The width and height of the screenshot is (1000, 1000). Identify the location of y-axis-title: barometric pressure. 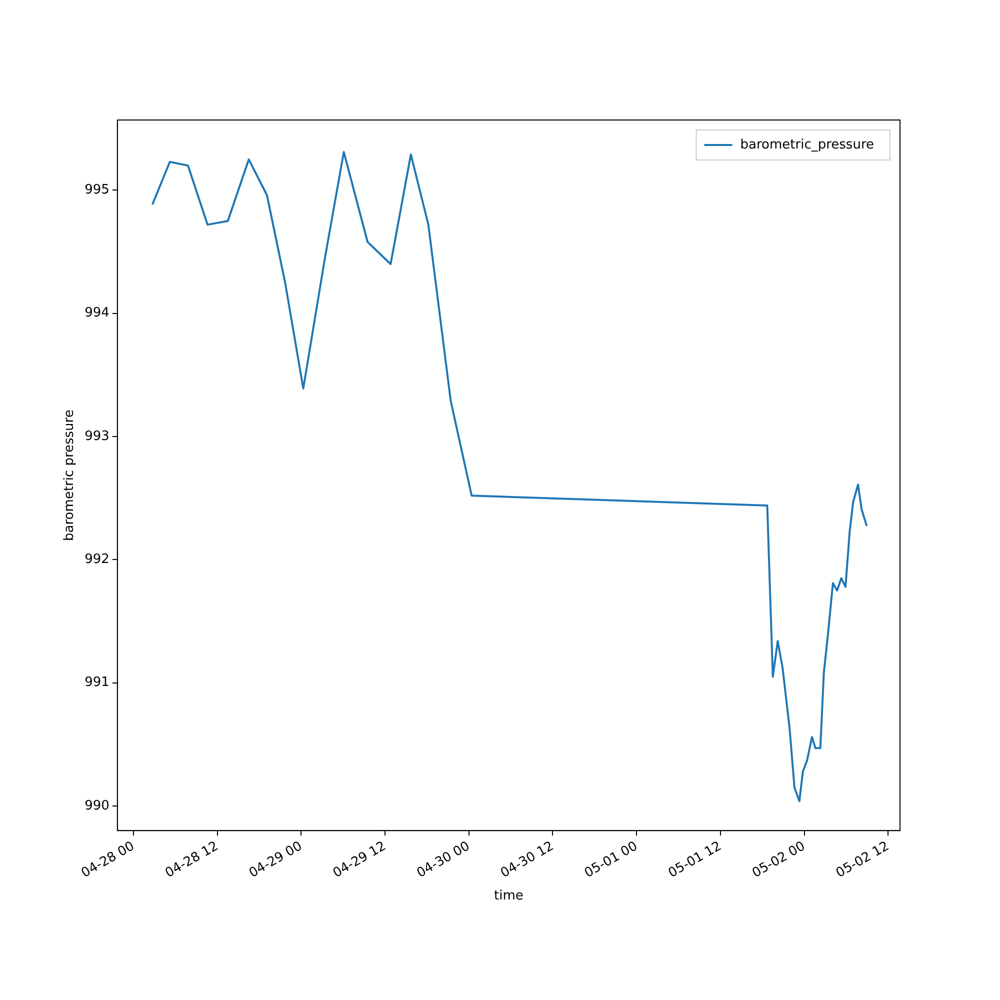
(70, 476).